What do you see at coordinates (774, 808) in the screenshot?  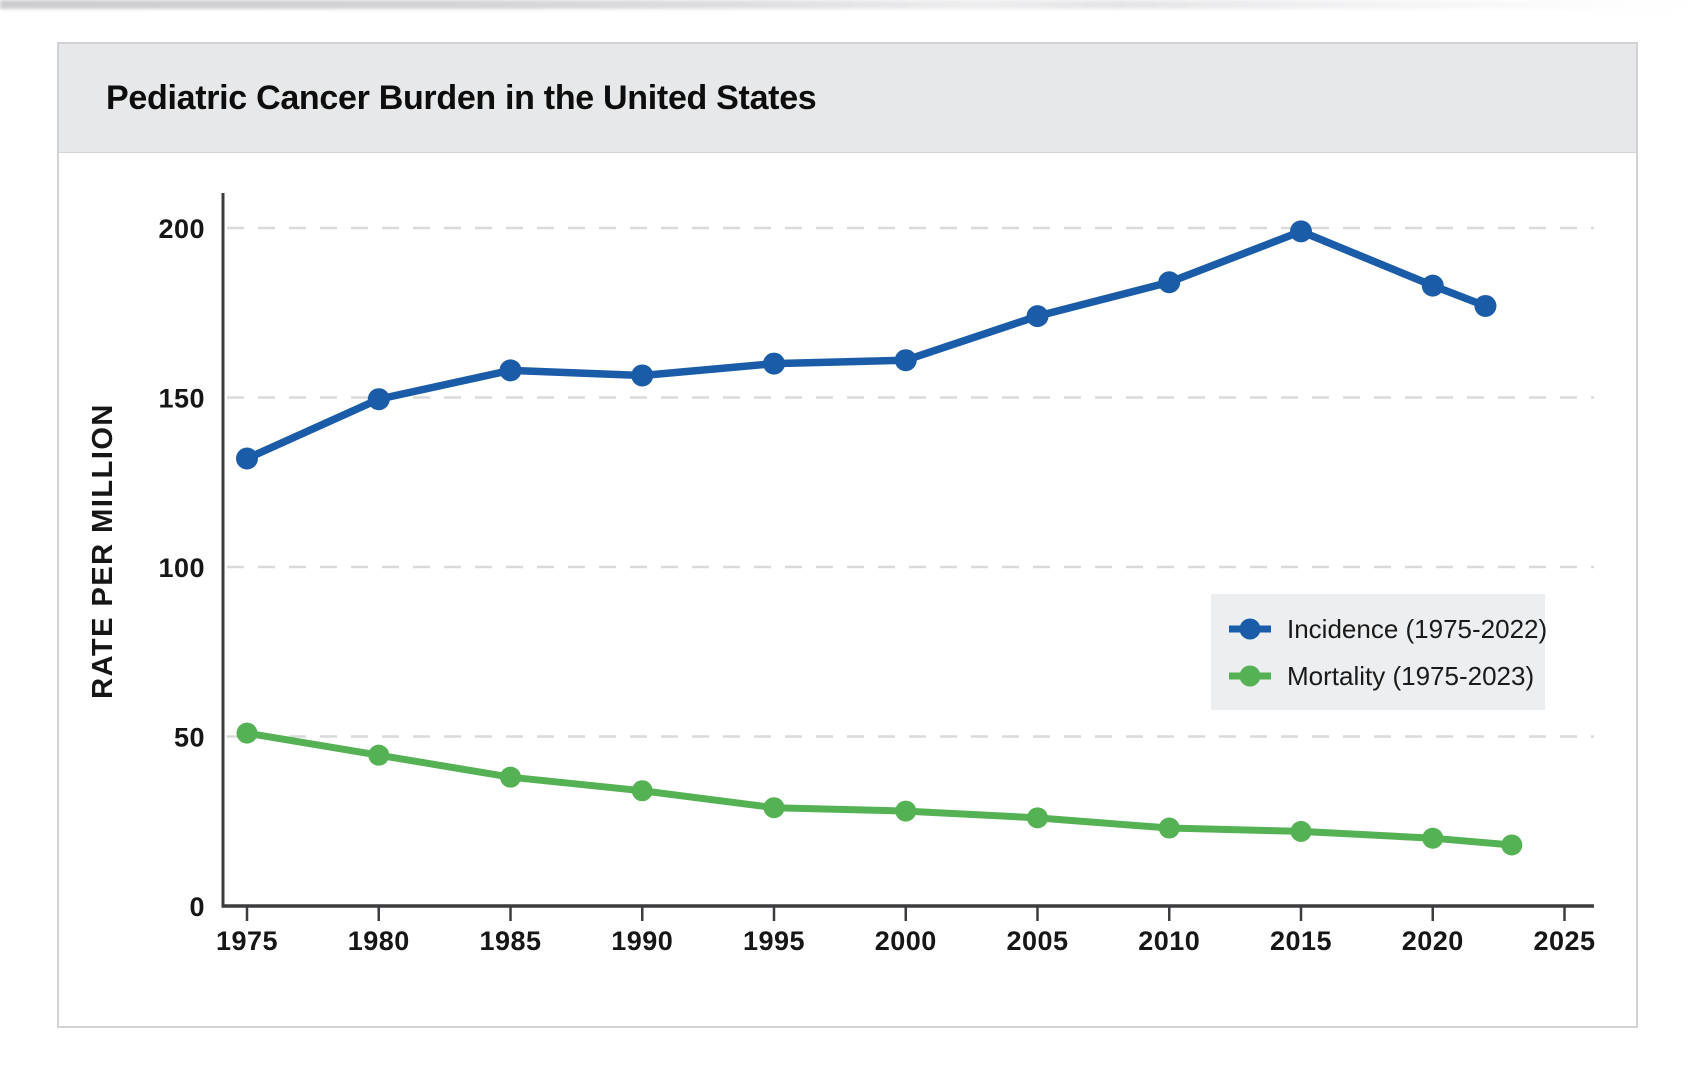 I see `data-point-mortality-1995` at bounding box center [774, 808].